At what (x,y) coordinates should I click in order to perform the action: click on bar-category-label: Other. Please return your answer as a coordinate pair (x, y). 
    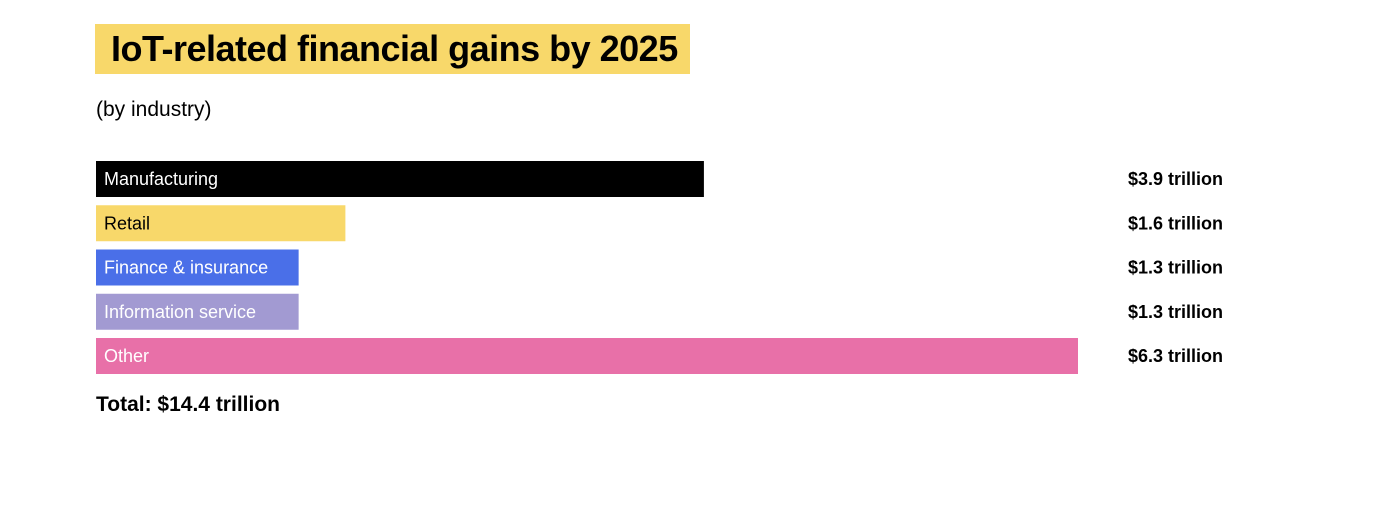
    Looking at the image, I should click on (126, 356).